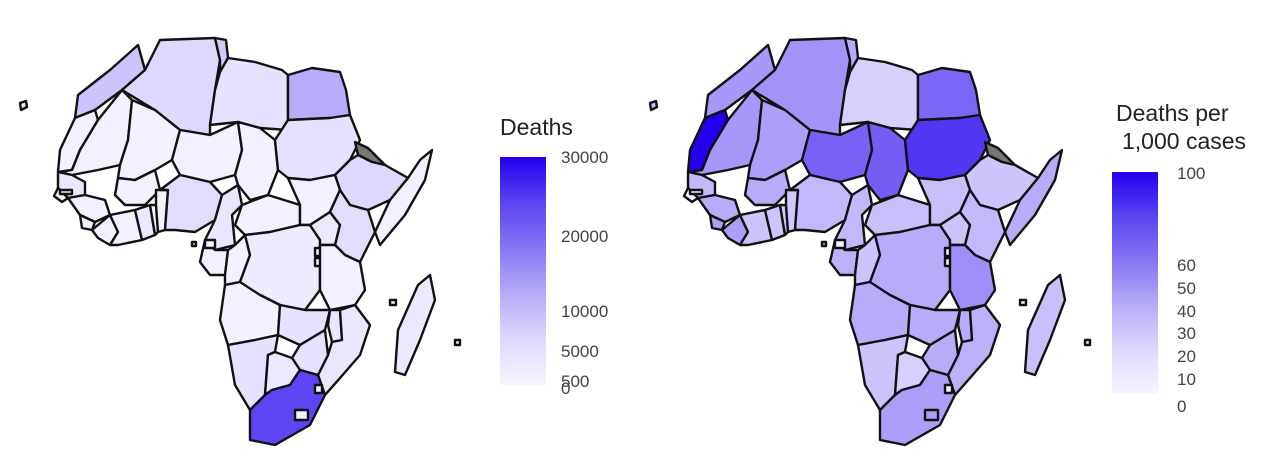 The image size is (1280, 465). What do you see at coordinates (1172, 113) in the screenshot?
I see `deaths-per-1000-legend-title-line-1: Deaths per` at bounding box center [1172, 113].